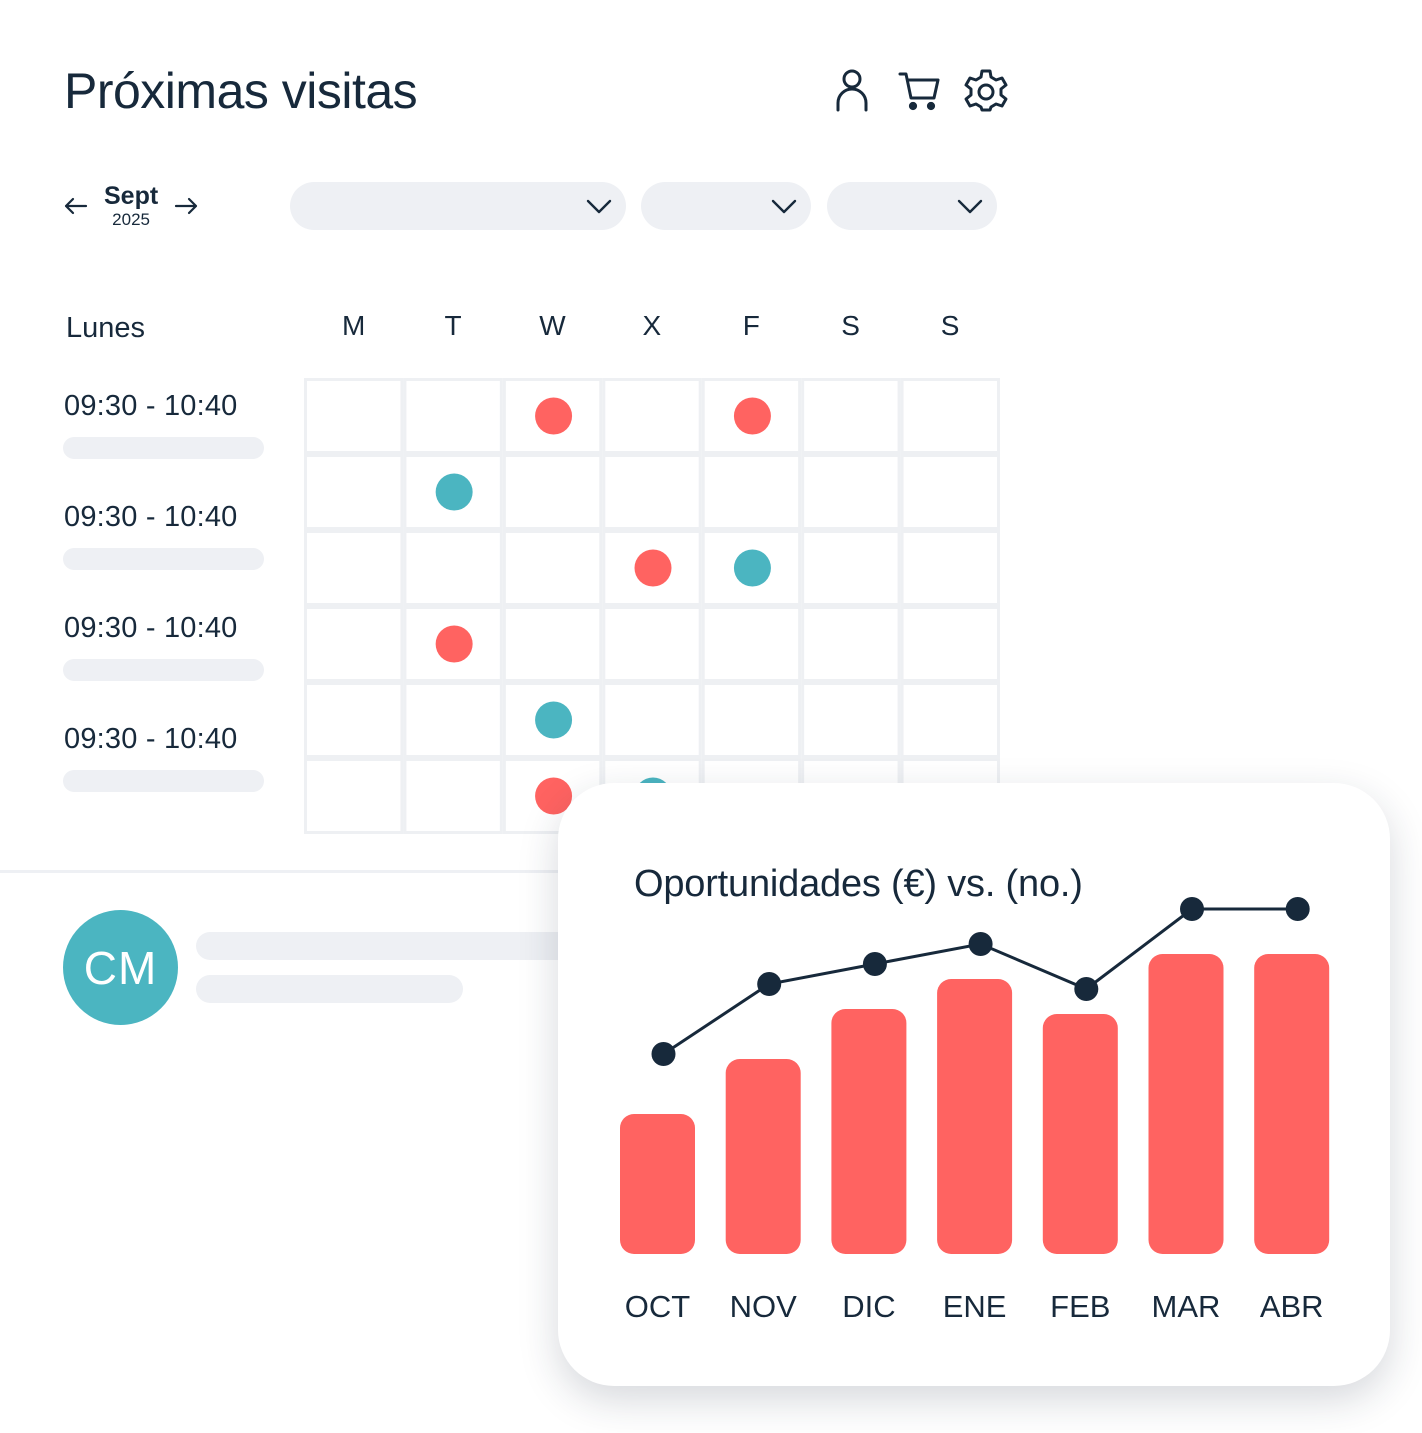  I want to click on weekday-headers: M T W X F S S, so click(652, 326).